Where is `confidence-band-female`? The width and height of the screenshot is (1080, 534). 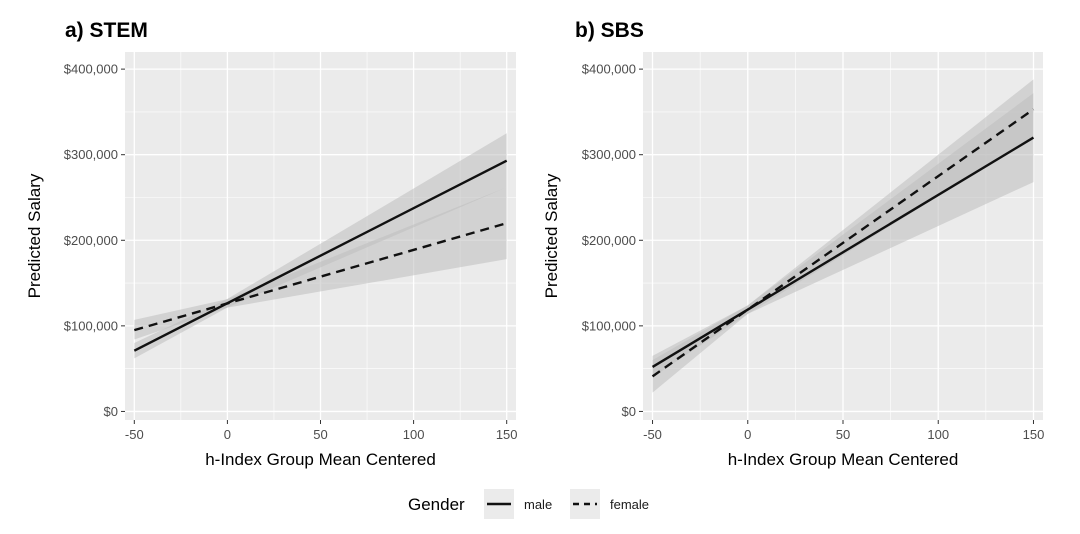
confidence-band-female is located at coordinates (320, 263).